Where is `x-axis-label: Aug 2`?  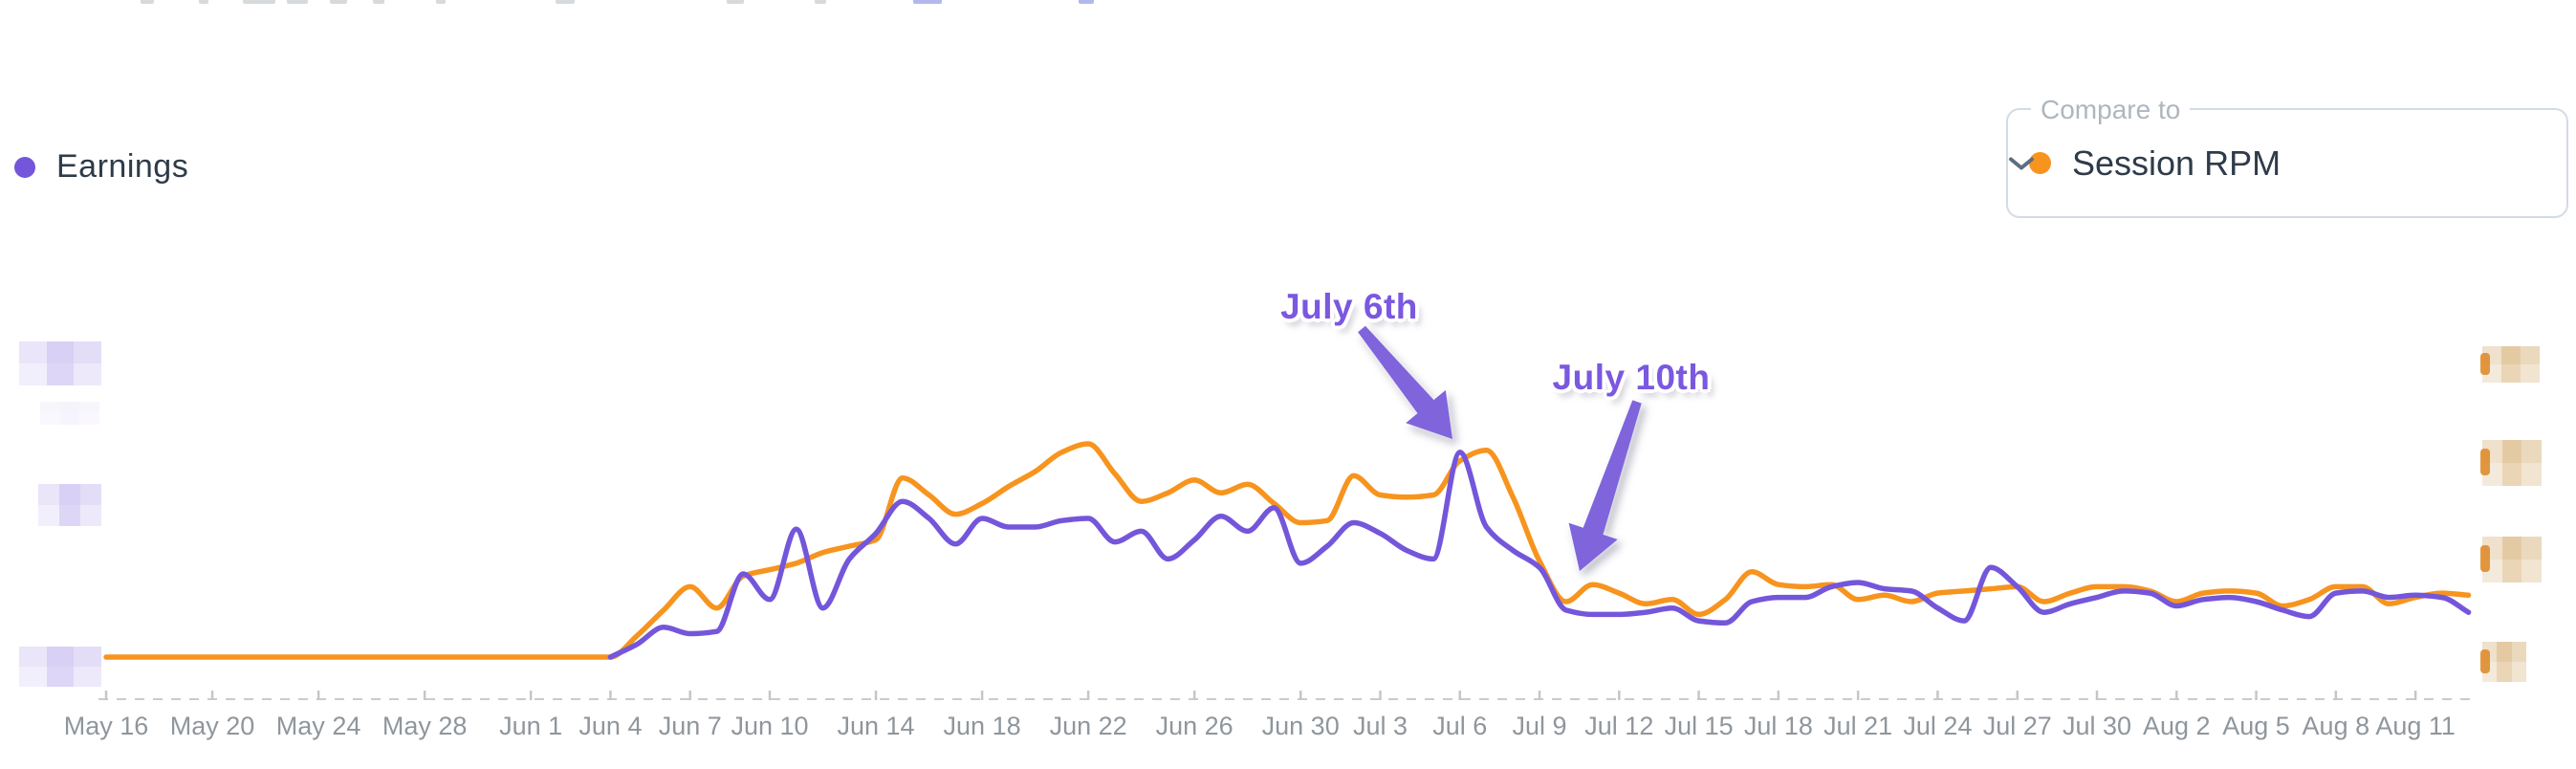 x-axis-label: Aug 2 is located at coordinates (2176, 726).